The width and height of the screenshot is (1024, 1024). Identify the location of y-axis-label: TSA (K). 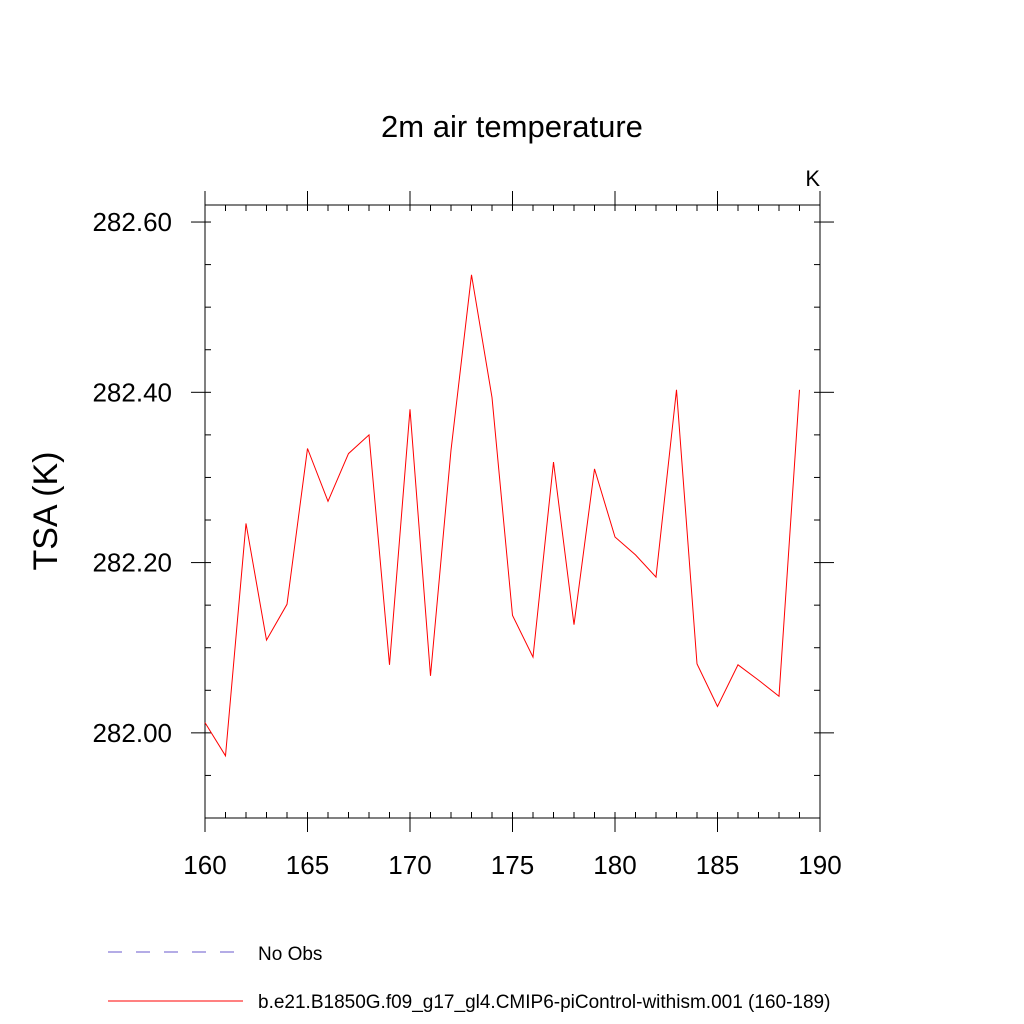
(46, 510).